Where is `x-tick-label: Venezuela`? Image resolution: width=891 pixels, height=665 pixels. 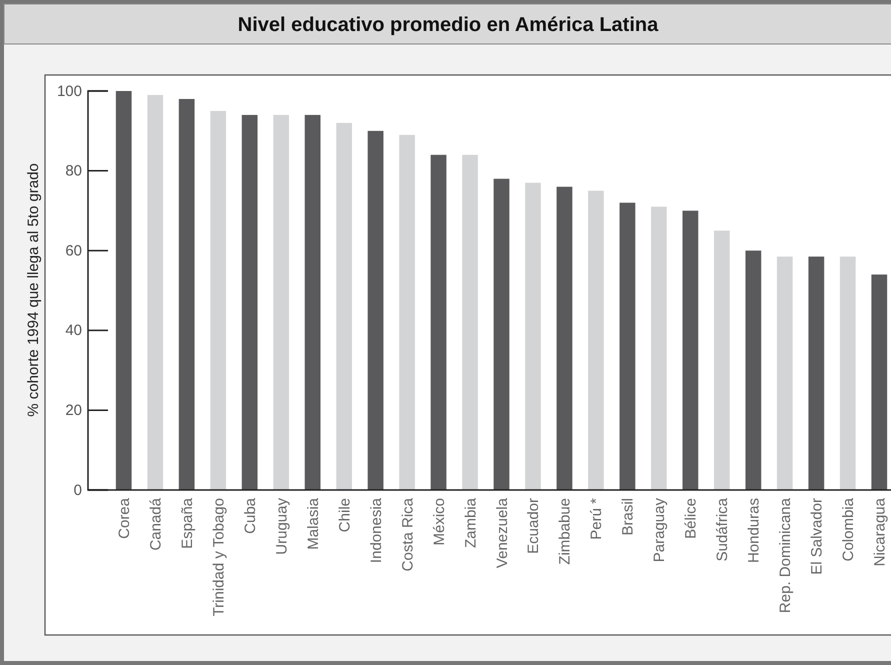
x-tick-label: Venezuela is located at coordinates (502, 532).